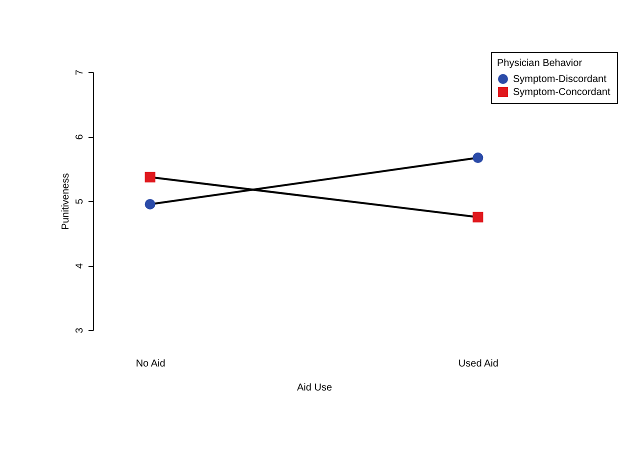 The width and height of the screenshot is (639, 449). What do you see at coordinates (80, 137) in the screenshot?
I see `y-tick-label: 6` at bounding box center [80, 137].